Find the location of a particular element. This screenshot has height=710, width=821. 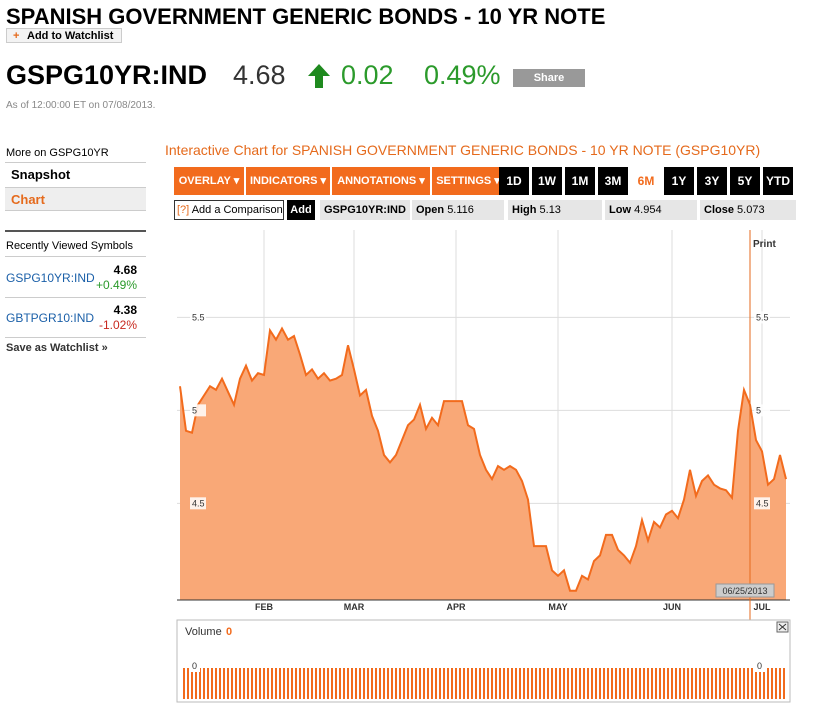

comparison-input: [?] Add a Comparison is located at coordinates (229, 210).